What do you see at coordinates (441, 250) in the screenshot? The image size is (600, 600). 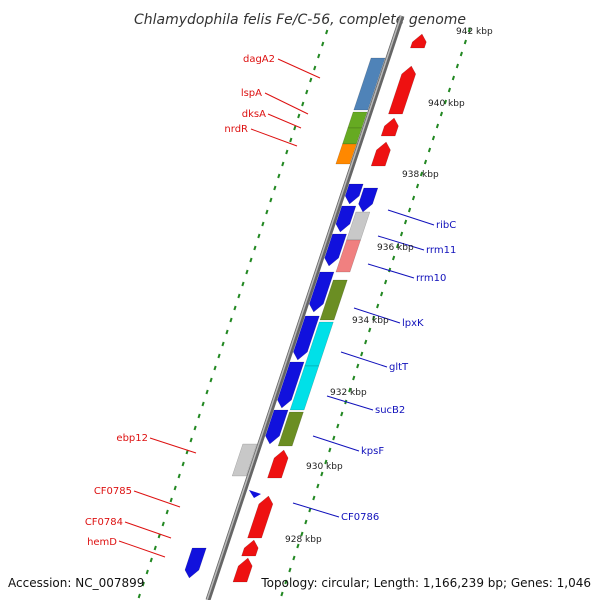 I see `gene-label-rrm11: rrm11` at bounding box center [441, 250].